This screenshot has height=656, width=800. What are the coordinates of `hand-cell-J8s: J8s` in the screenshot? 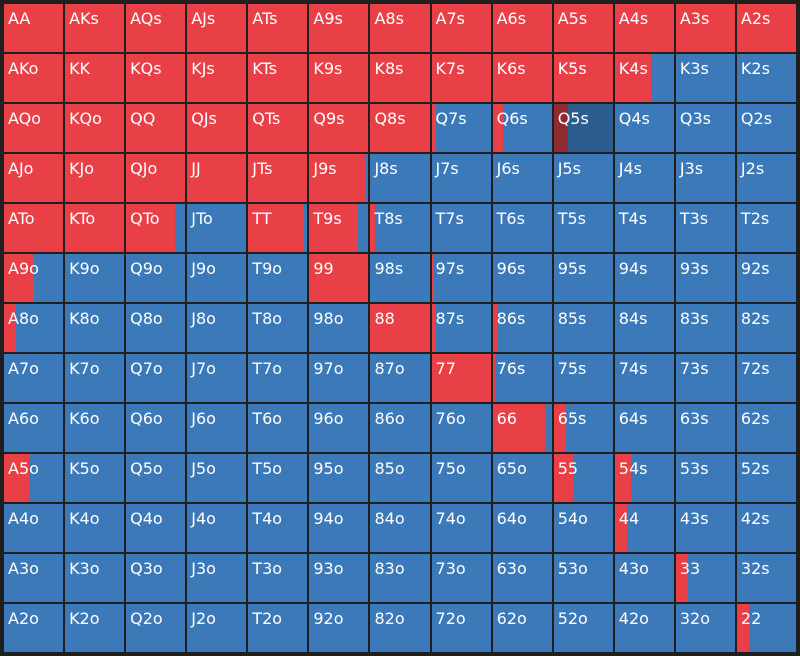 It's located at (400, 178).